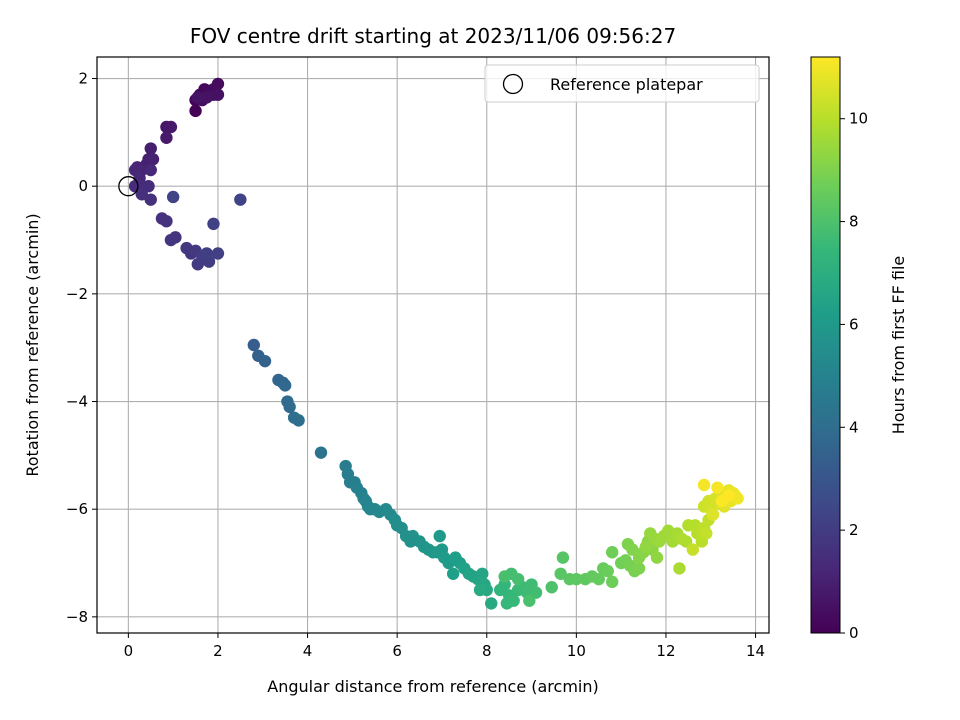  Describe the element at coordinates (854, 427) in the screenshot. I see `colorbar-tick-label: 4` at that location.